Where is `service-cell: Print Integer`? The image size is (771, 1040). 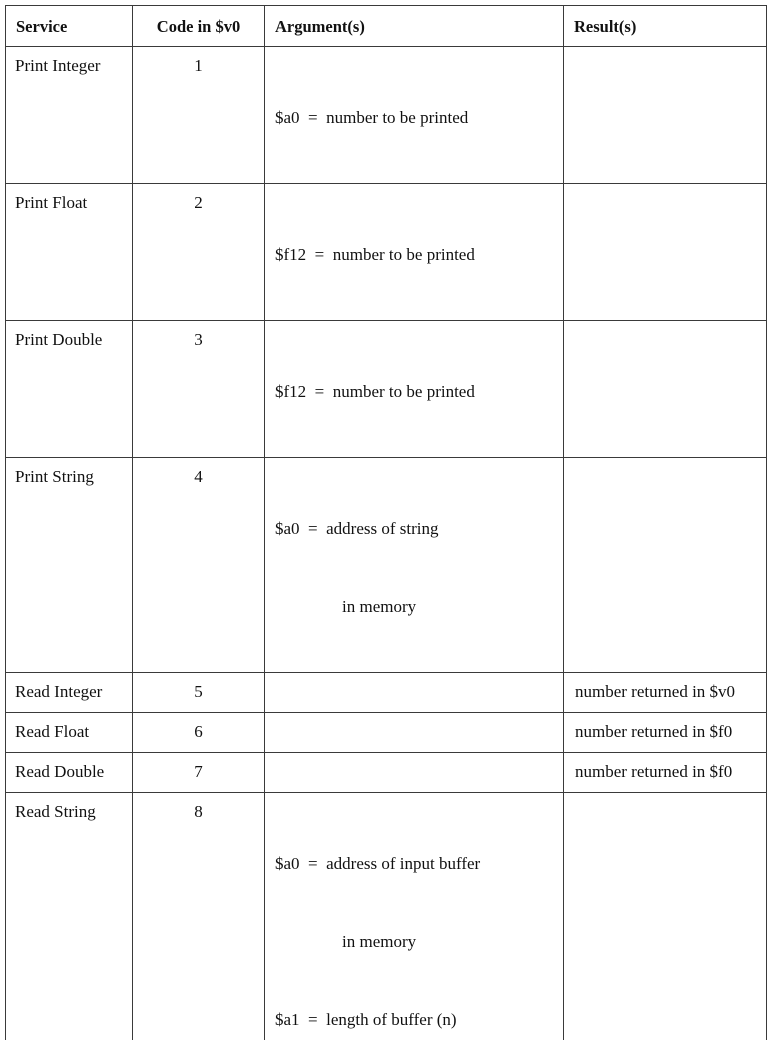 service-cell: Print Integer is located at coordinates (69, 115).